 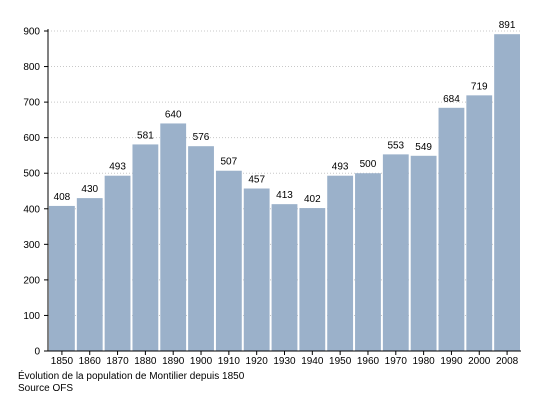 I want to click on data-label-1870: 493, so click(x=117, y=167).